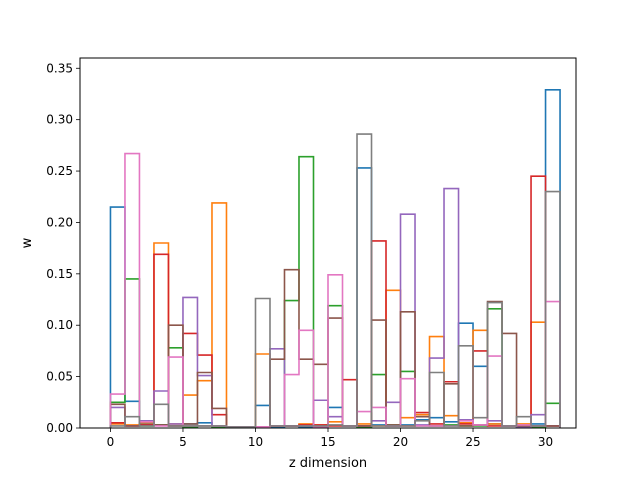 The width and height of the screenshot is (640, 480). Describe the element at coordinates (59, 68) in the screenshot. I see `y-tick-label: 0.35` at that location.